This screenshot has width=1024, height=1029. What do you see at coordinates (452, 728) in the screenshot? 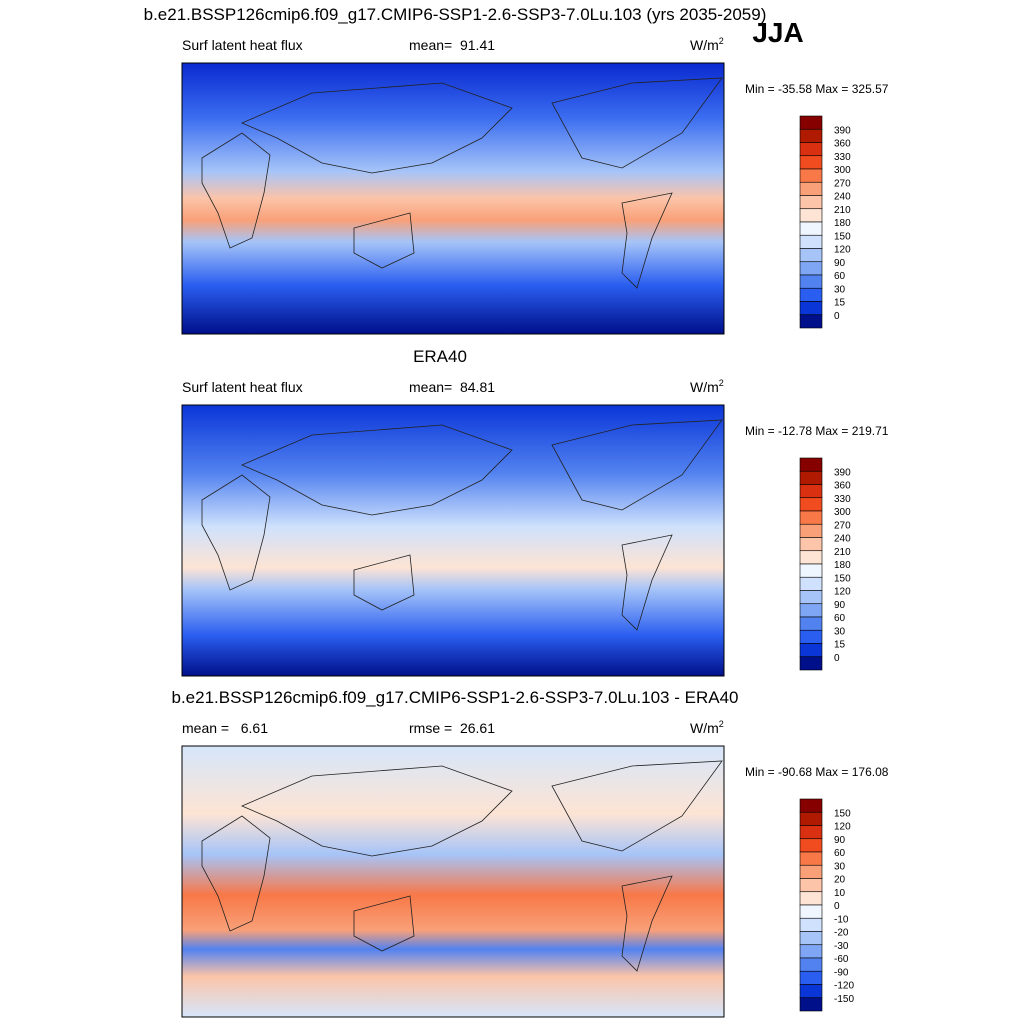
I see `stat-label: rmse = 26.61` at bounding box center [452, 728].